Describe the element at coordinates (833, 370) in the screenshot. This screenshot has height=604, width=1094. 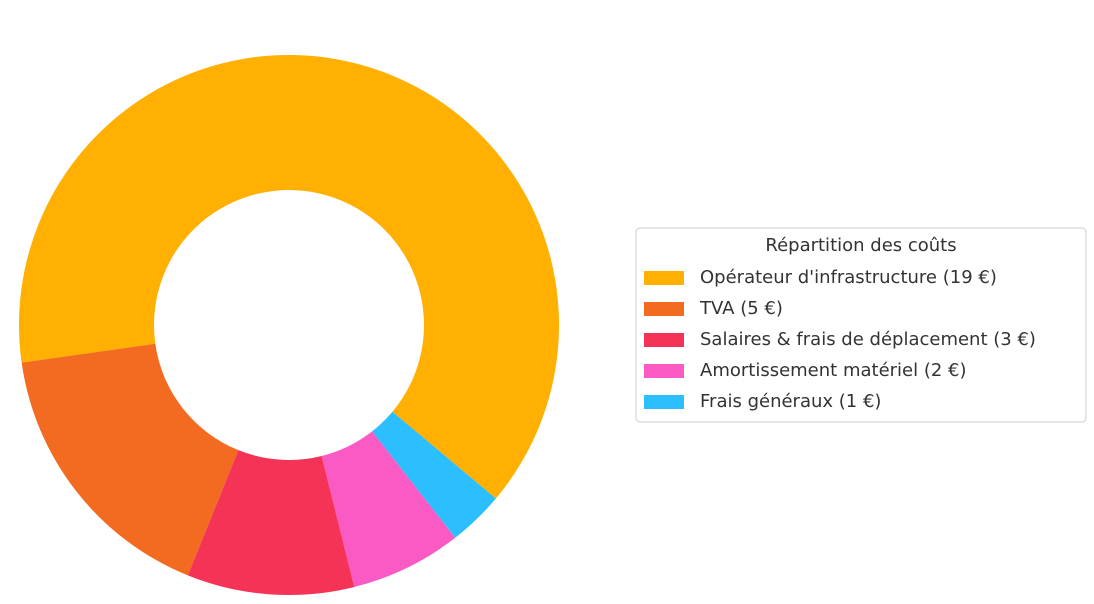
I see `legend-label: Amortissement matériel (2 €)` at that location.